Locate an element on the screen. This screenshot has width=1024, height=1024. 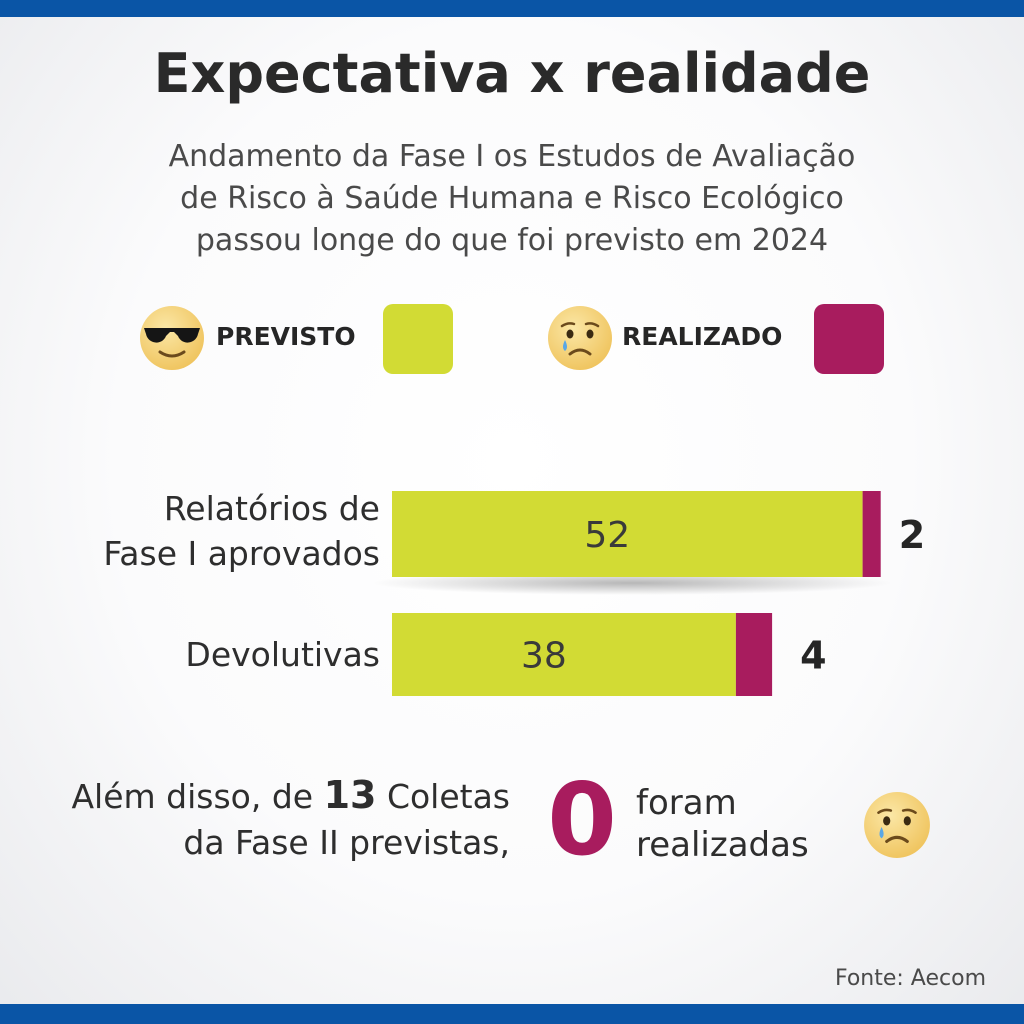
top-accent-band is located at coordinates (512, 8).